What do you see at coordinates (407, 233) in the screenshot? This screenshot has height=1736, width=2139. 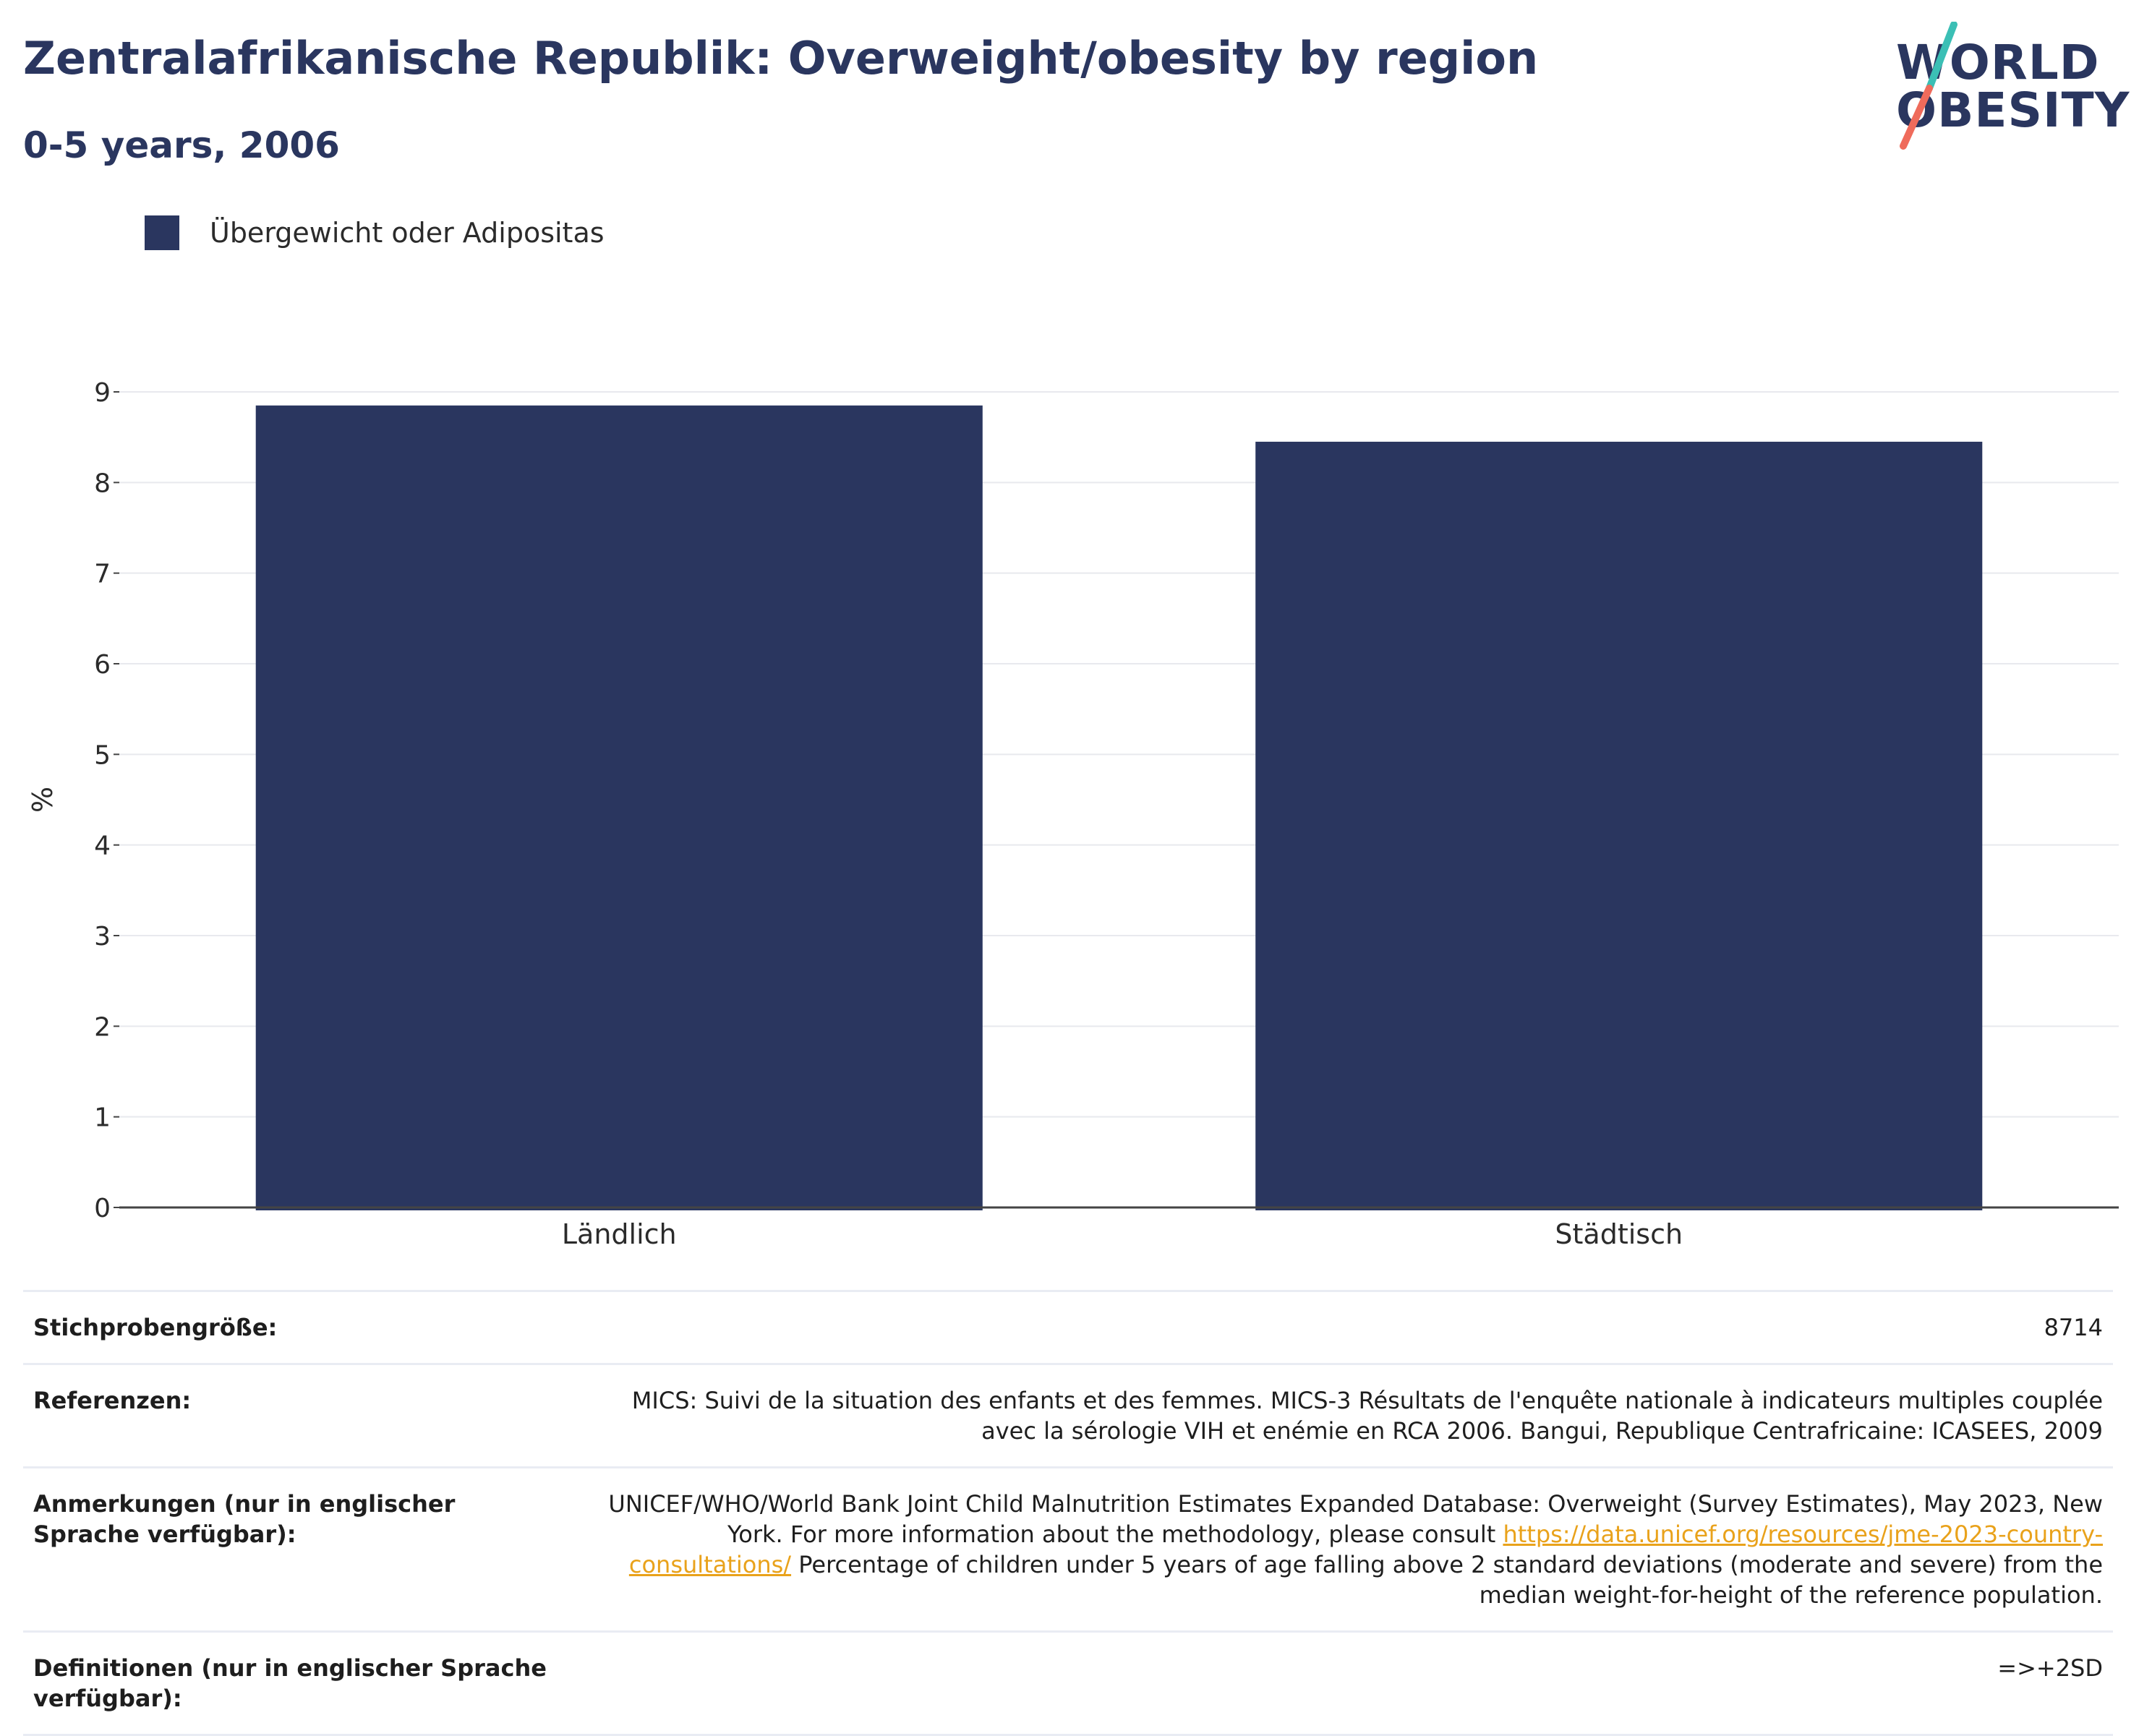 I see `legend-label: Übergewicht oder Adipositas` at bounding box center [407, 233].